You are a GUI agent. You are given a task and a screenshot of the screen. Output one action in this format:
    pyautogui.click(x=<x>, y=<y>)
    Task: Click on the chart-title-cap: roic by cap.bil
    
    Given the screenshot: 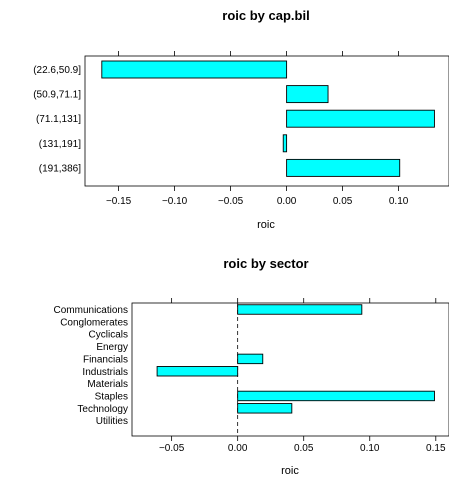 What is the action you would take?
    pyautogui.click(x=265, y=15)
    